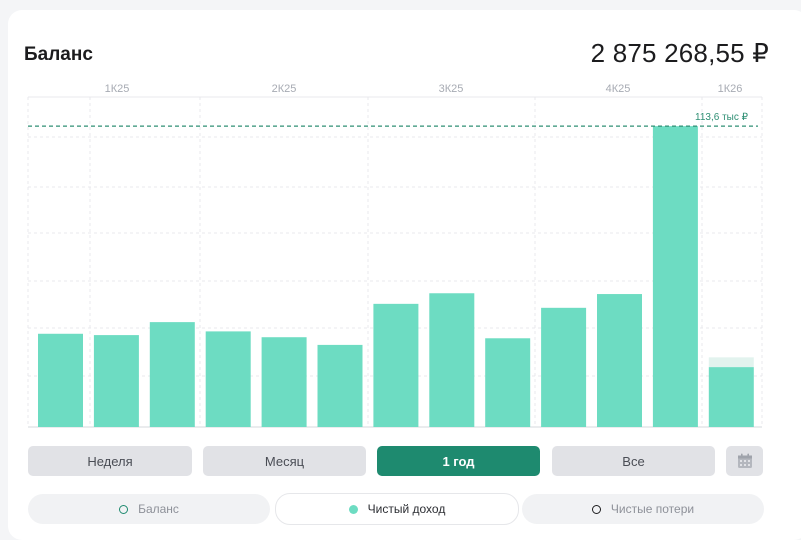 The height and width of the screenshot is (540, 801). What do you see at coordinates (633, 461) in the screenshot?
I see `period-all-button: Все` at bounding box center [633, 461].